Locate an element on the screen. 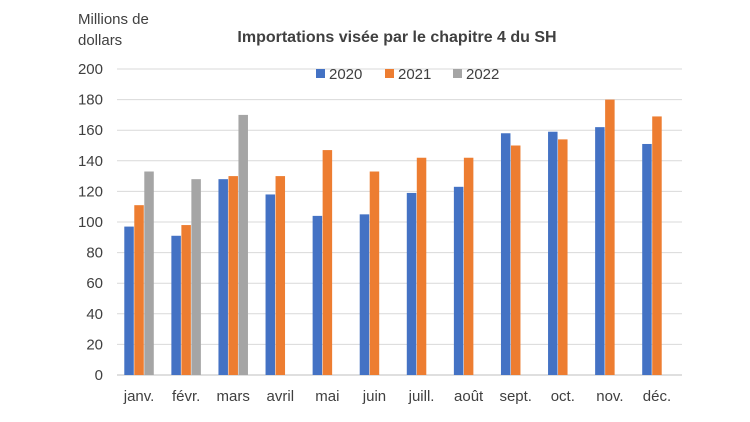  x-category-label: juill. is located at coordinates (421, 396).